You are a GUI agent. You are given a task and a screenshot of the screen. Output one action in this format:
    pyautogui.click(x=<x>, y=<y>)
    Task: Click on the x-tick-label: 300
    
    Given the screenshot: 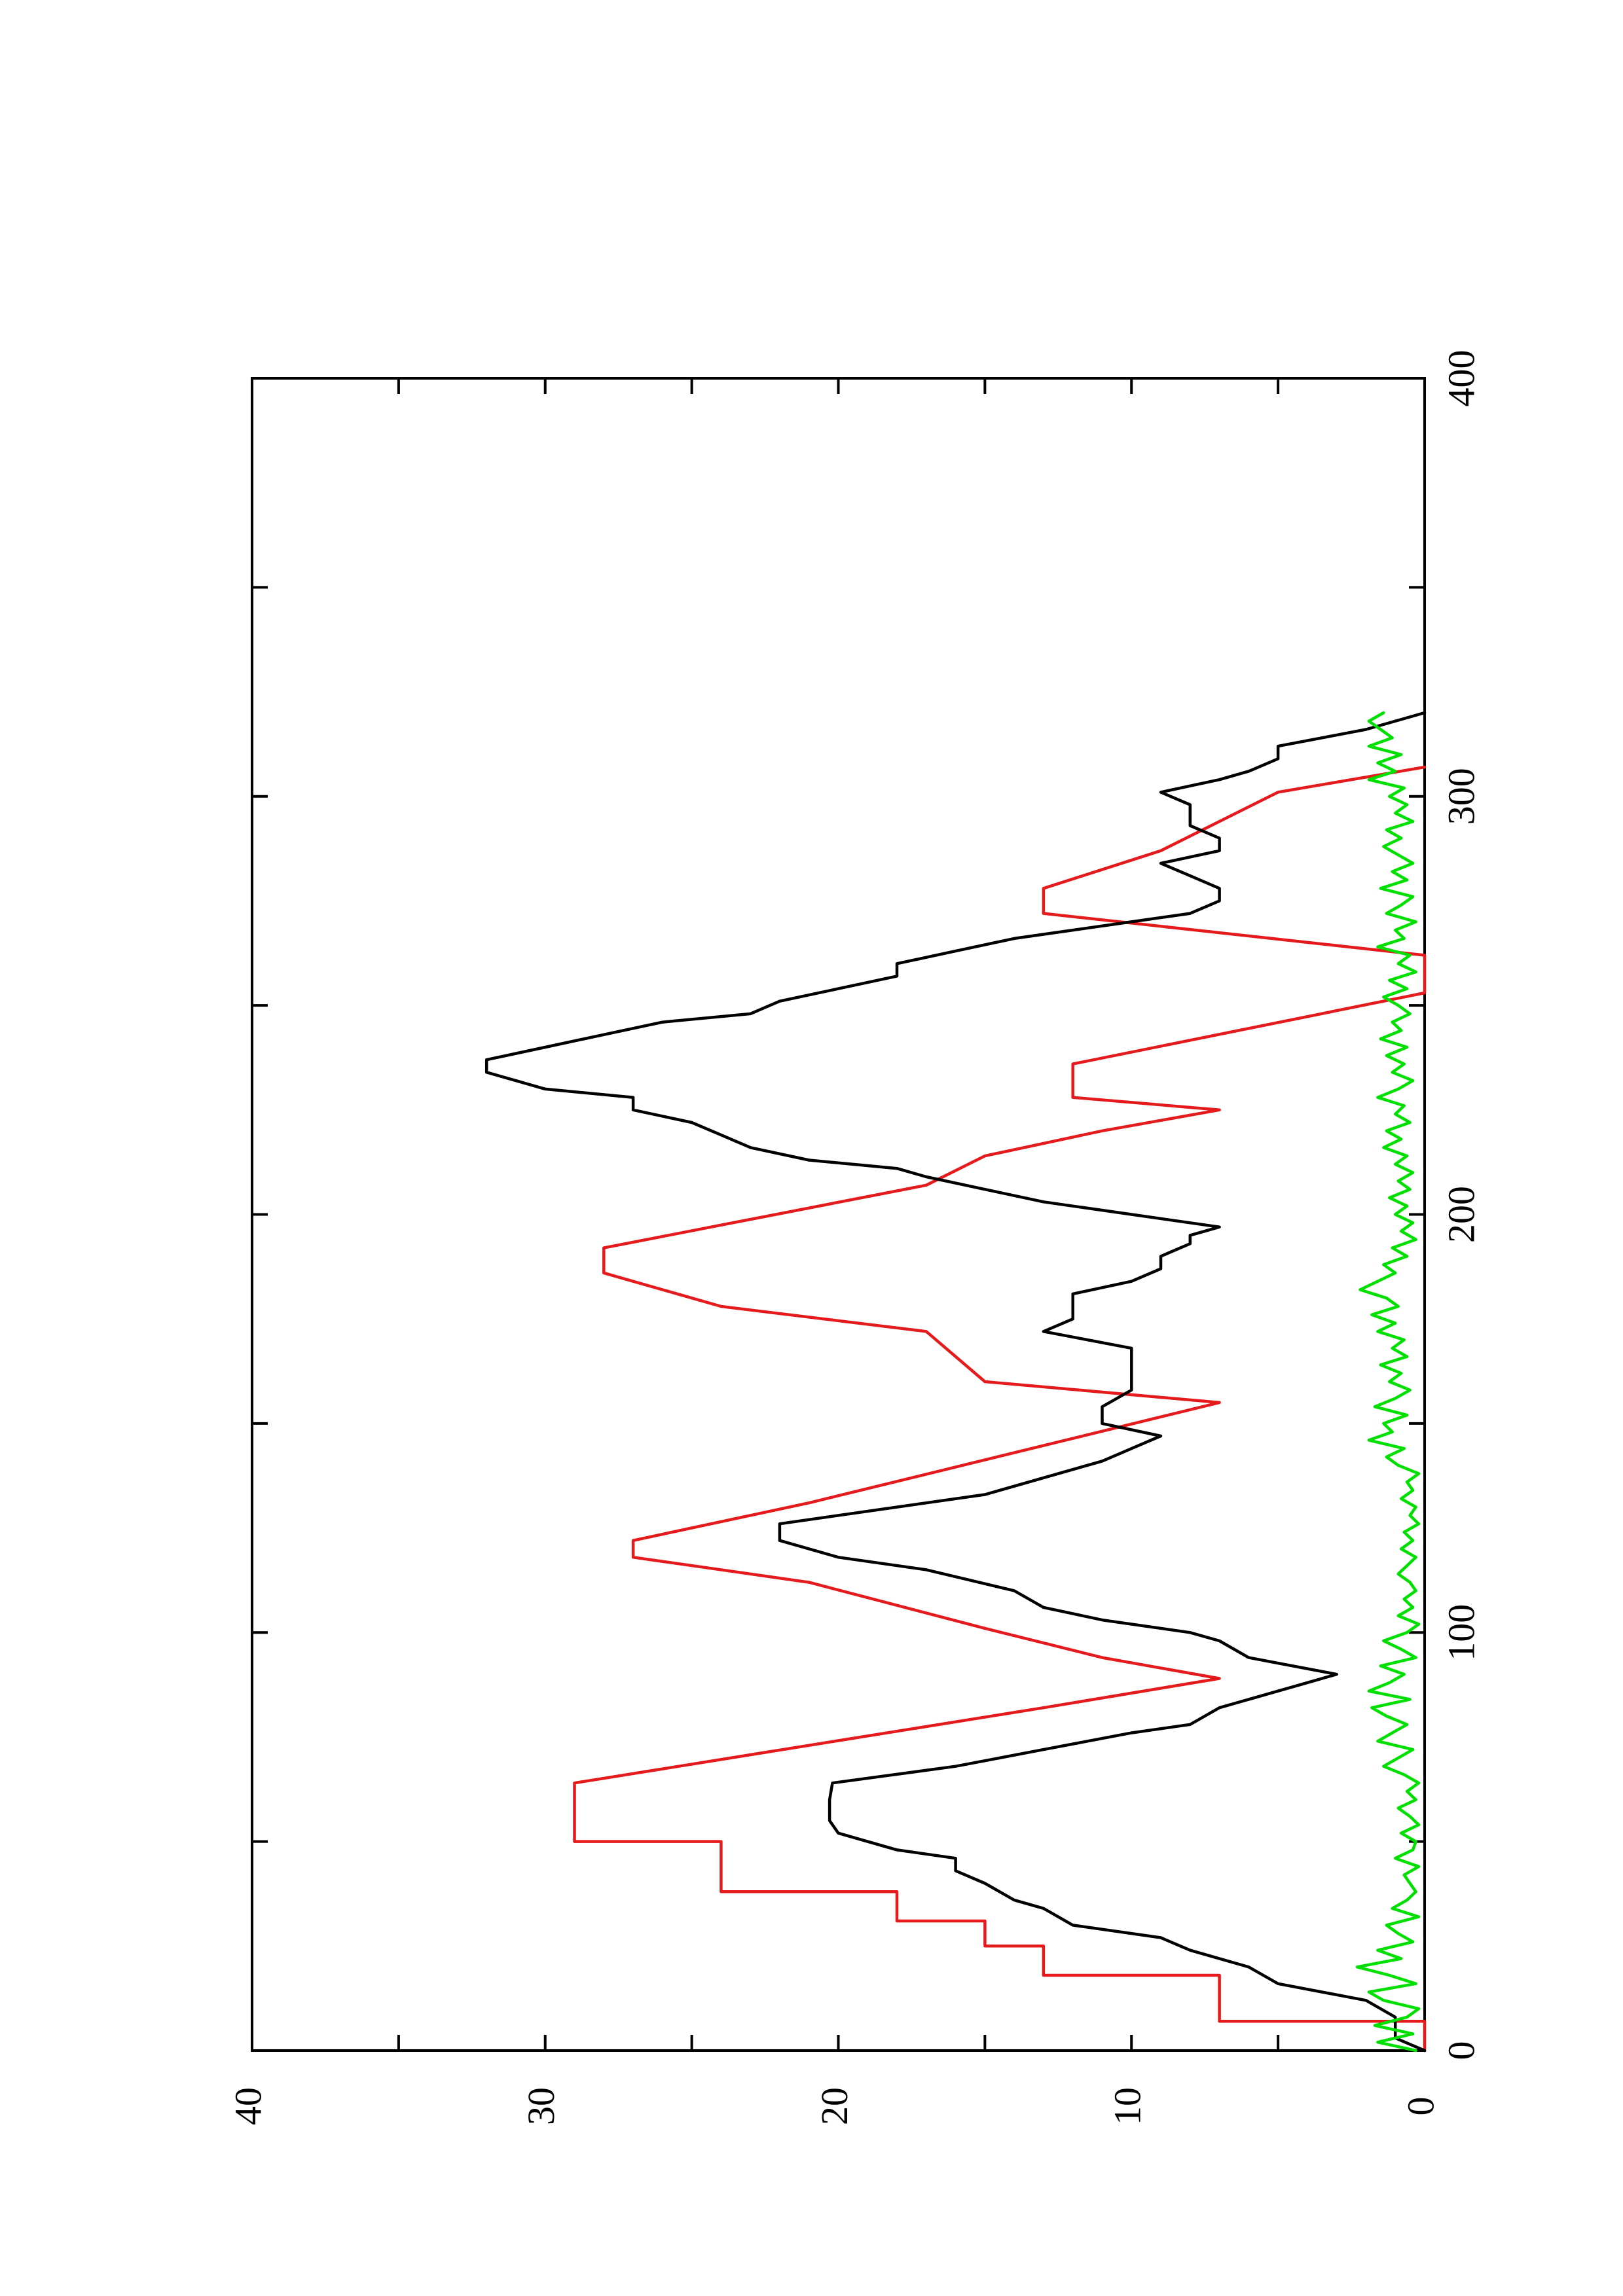 What is the action you would take?
    pyautogui.click(x=1461, y=796)
    